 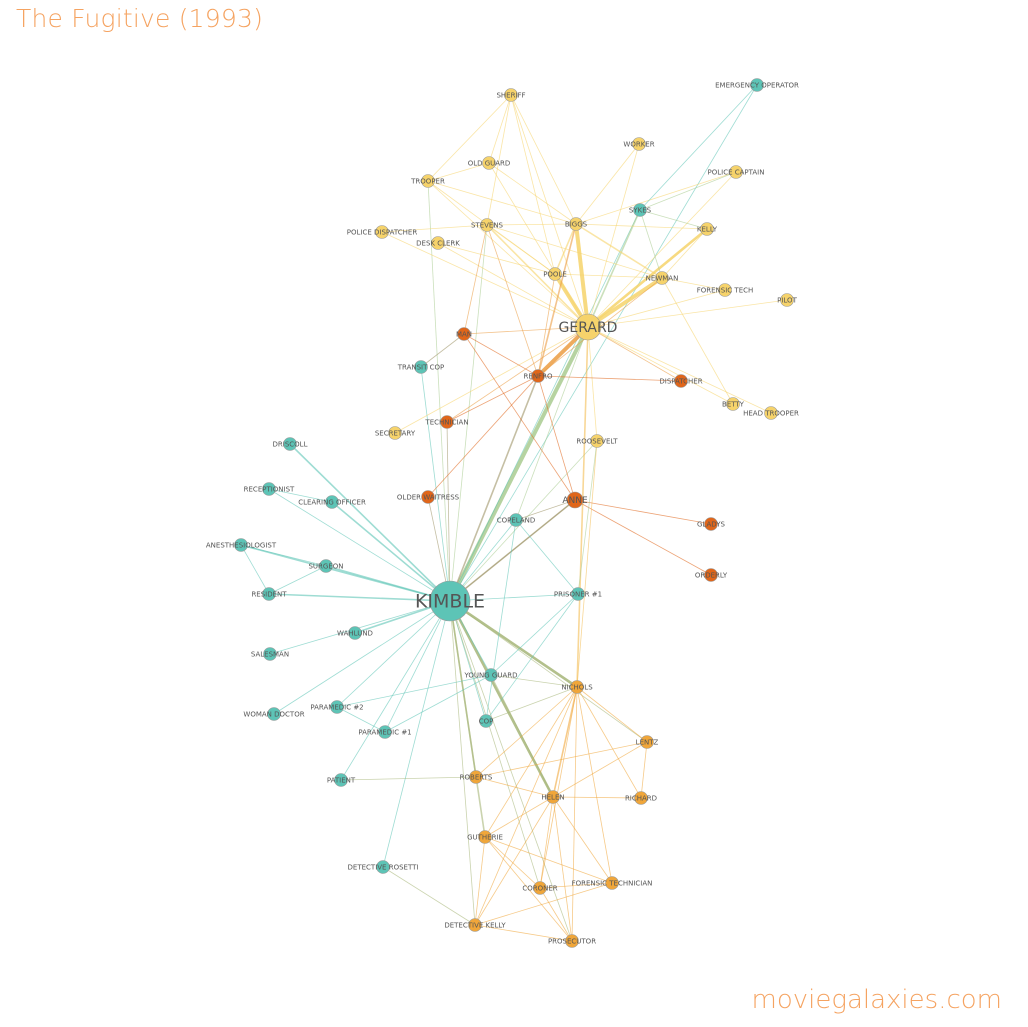 What do you see at coordinates (395, 433) in the screenshot?
I see `node-secretary` at bounding box center [395, 433].